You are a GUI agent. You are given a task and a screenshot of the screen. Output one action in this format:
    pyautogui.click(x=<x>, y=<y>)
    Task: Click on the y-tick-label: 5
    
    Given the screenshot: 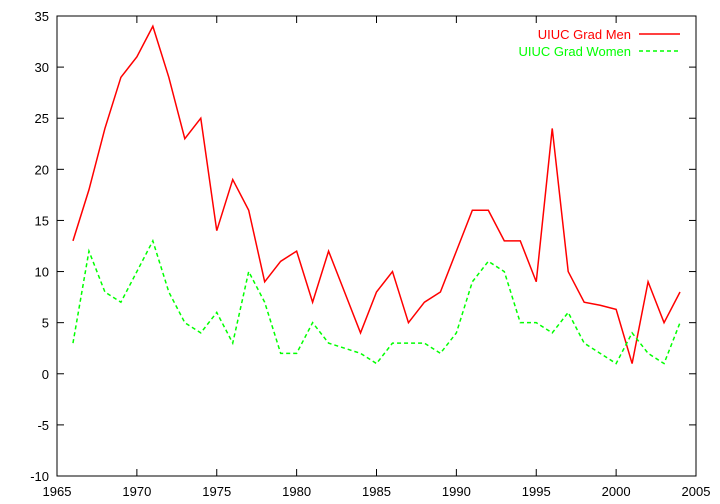 What is the action you would take?
    pyautogui.click(x=45, y=323)
    